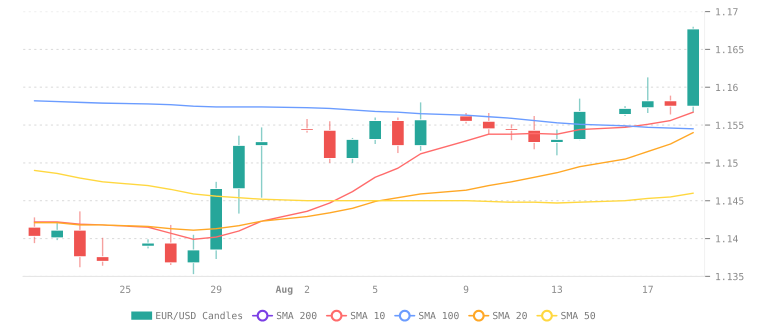 Image resolution: width=770 pixels, height=331 pixels. I want to click on y-tick-label: 1.17, so click(727, 12).